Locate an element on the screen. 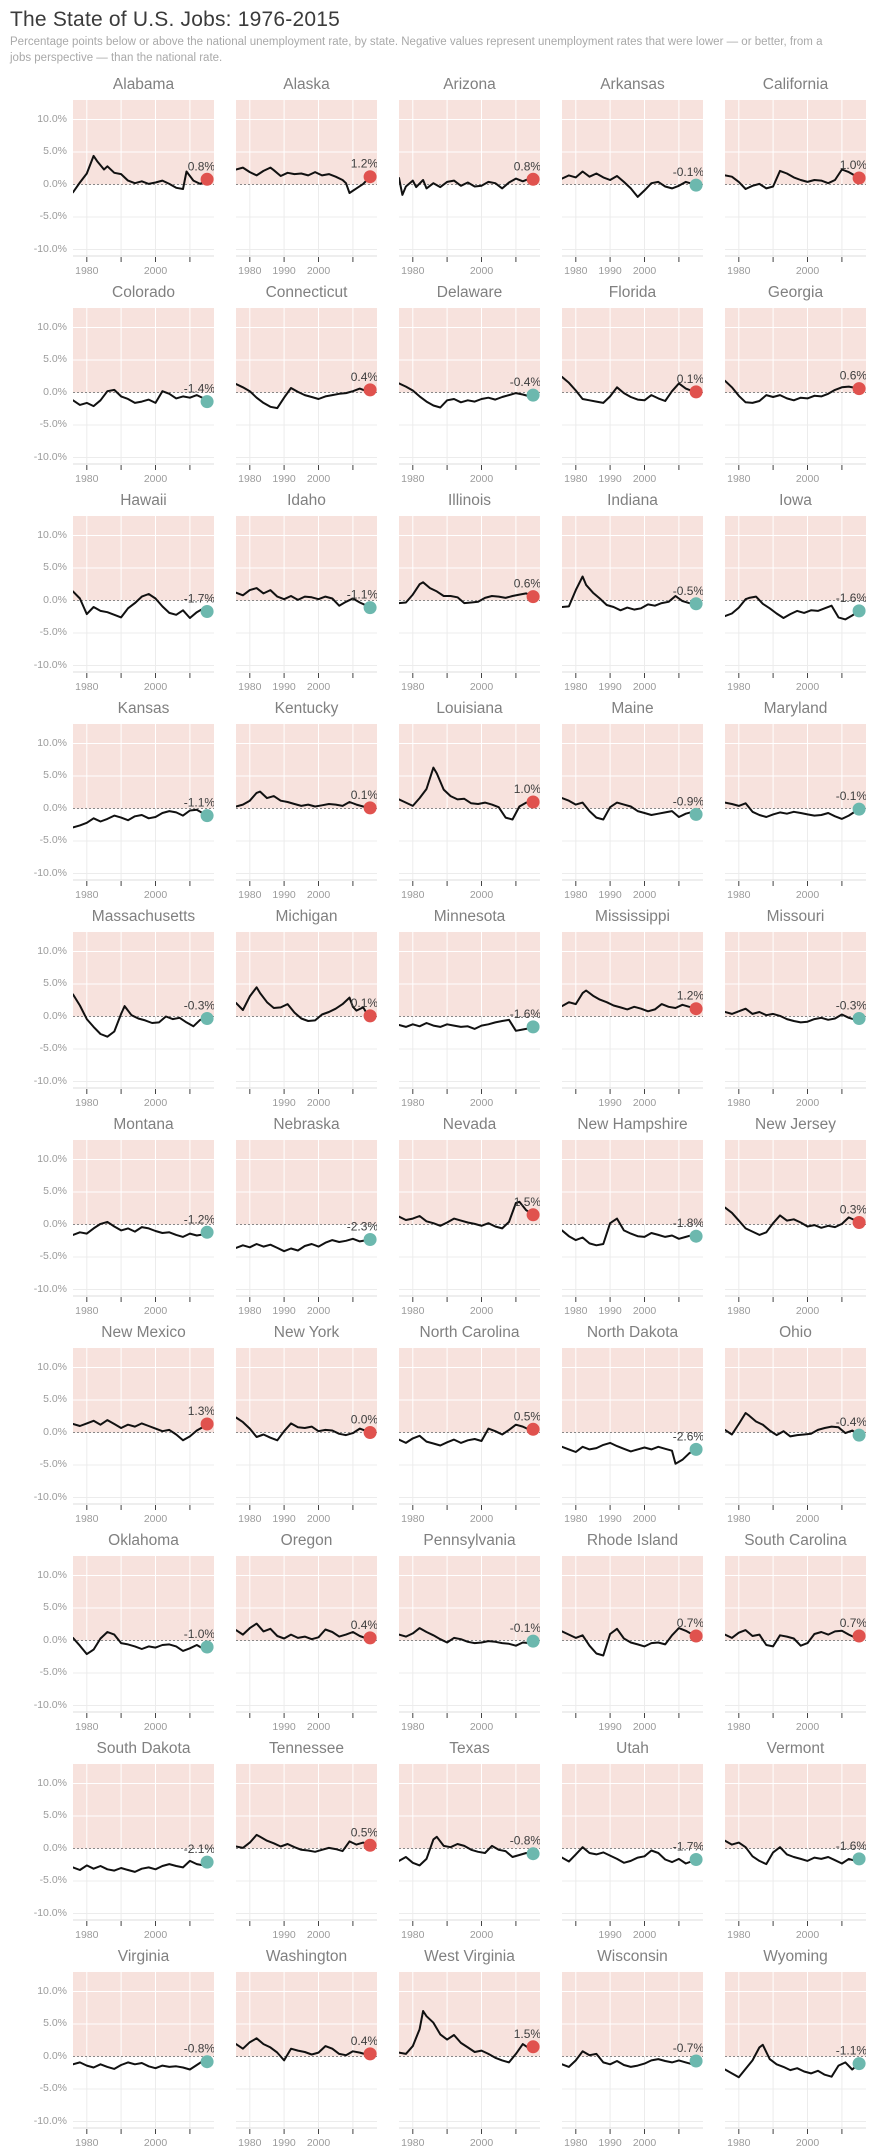 This screenshot has height=2156, width=874. end-value-label: -1.2% is located at coordinates (199, 1219).